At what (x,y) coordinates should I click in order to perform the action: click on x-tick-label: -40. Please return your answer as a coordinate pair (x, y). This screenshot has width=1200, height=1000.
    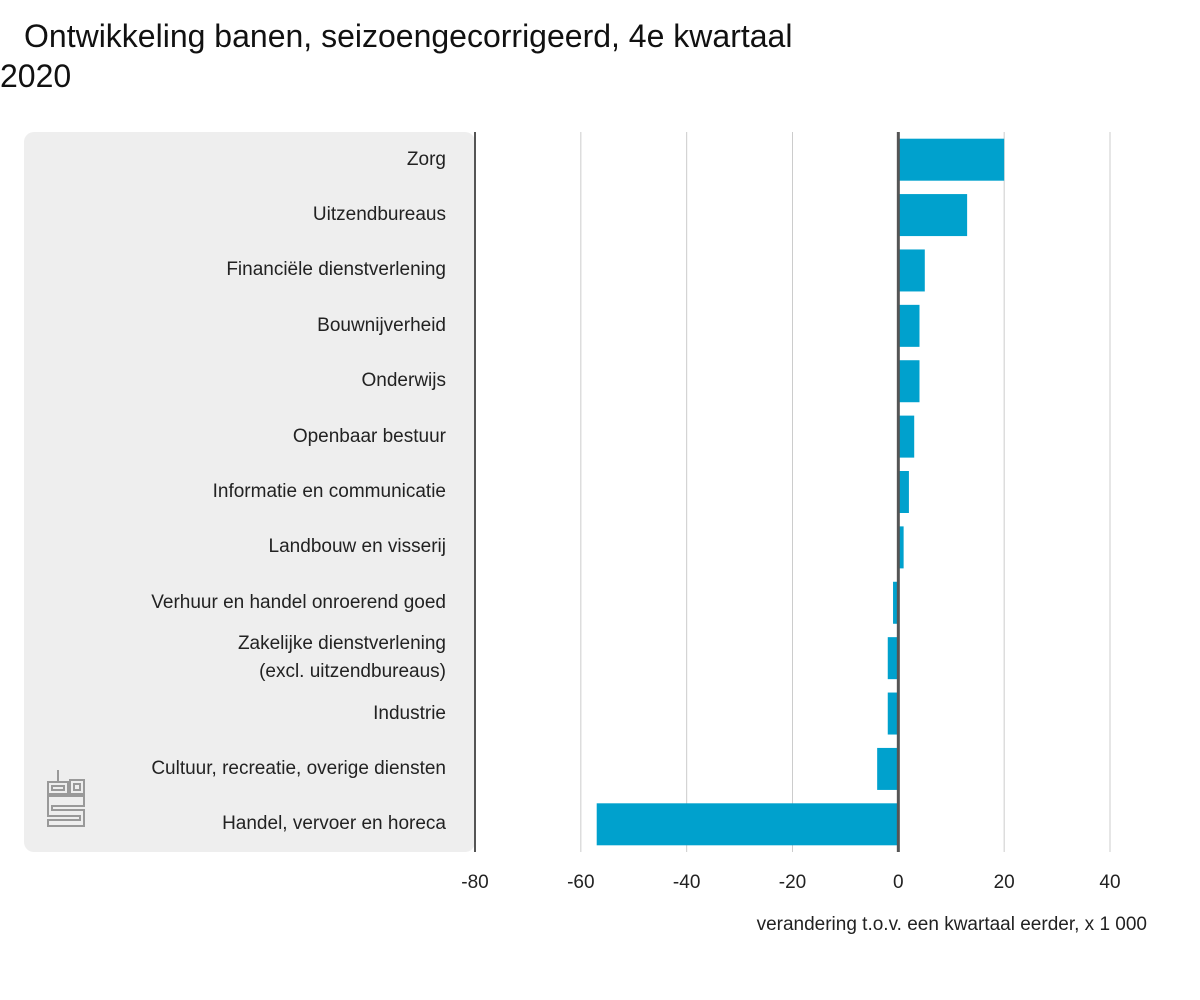
    Looking at the image, I should click on (686, 882).